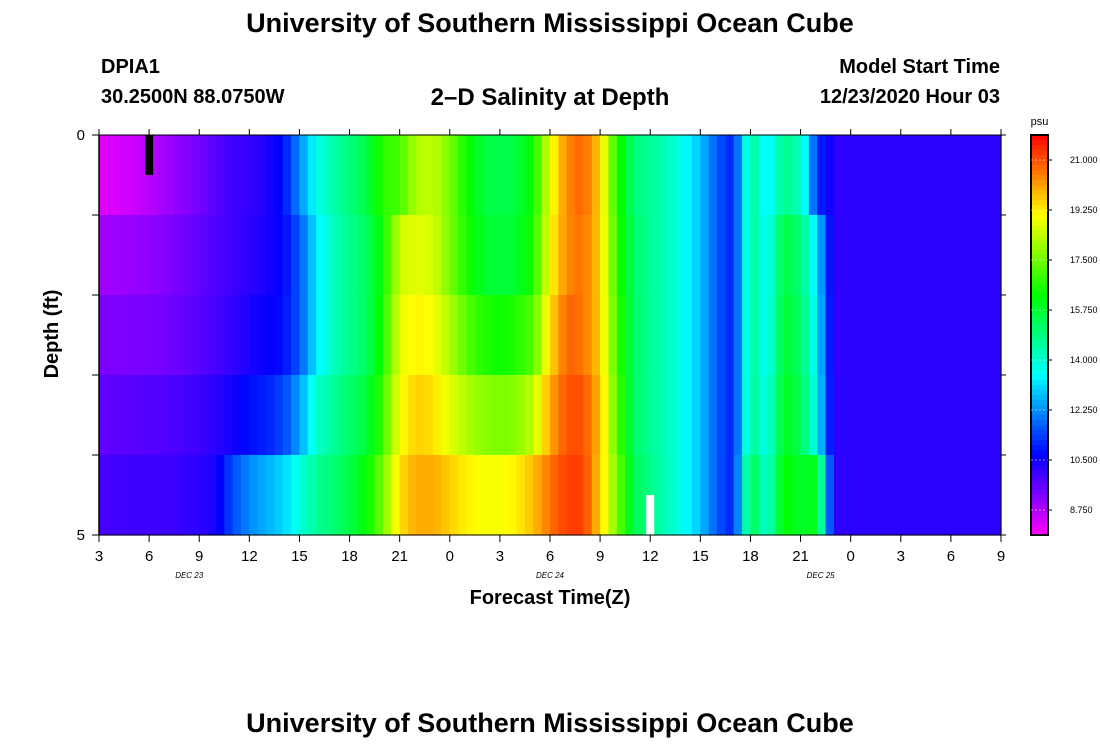 The height and width of the screenshot is (750, 1100). Describe the element at coordinates (450, 556) in the screenshot. I see `x-tick-label: 0` at that location.